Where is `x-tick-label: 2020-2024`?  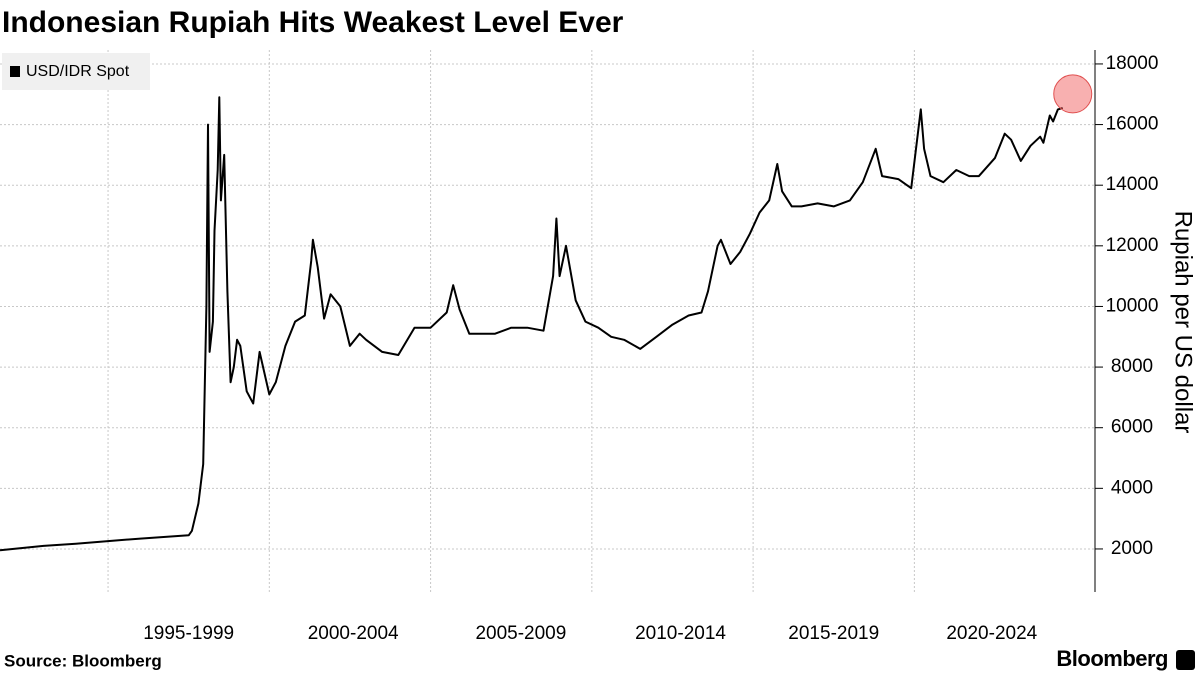
x-tick-label: 2020-2024 is located at coordinates (991, 633).